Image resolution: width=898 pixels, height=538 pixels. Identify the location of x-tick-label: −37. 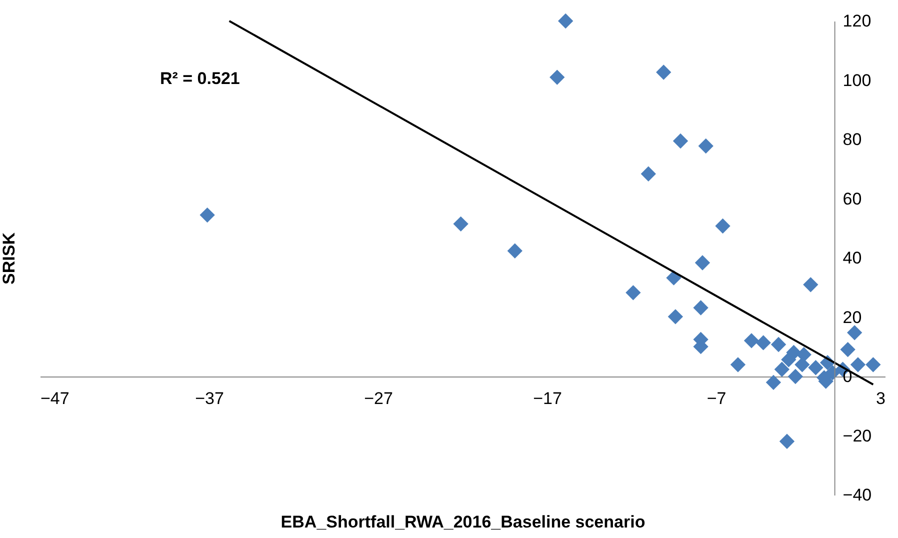
(209, 398).